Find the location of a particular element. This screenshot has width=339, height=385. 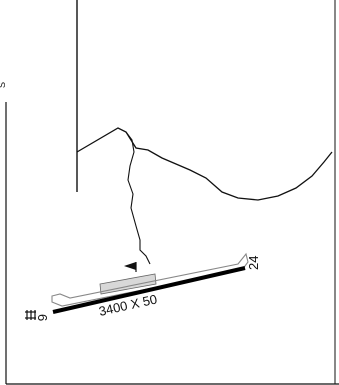

map-edge-label: S is located at coordinates (3, 85).